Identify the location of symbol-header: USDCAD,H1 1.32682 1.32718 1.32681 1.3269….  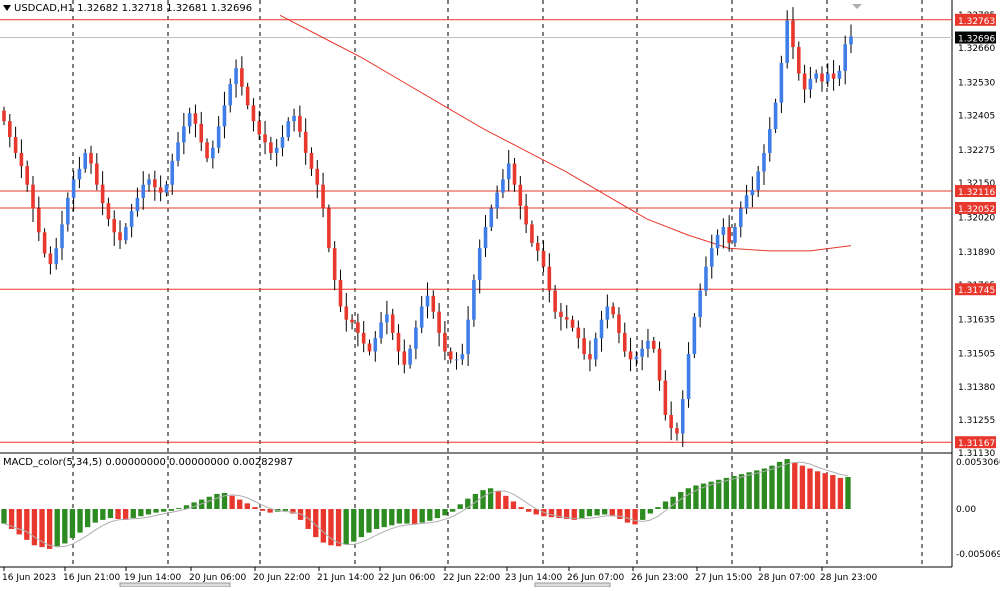
(127, 8).